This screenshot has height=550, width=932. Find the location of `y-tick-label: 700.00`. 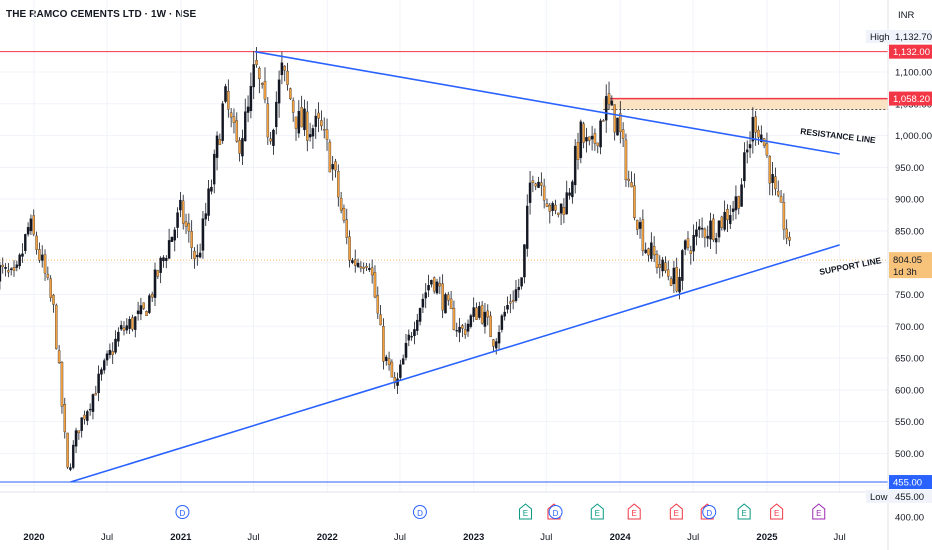

y-tick-label: 700.00 is located at coordinates (909, 327).